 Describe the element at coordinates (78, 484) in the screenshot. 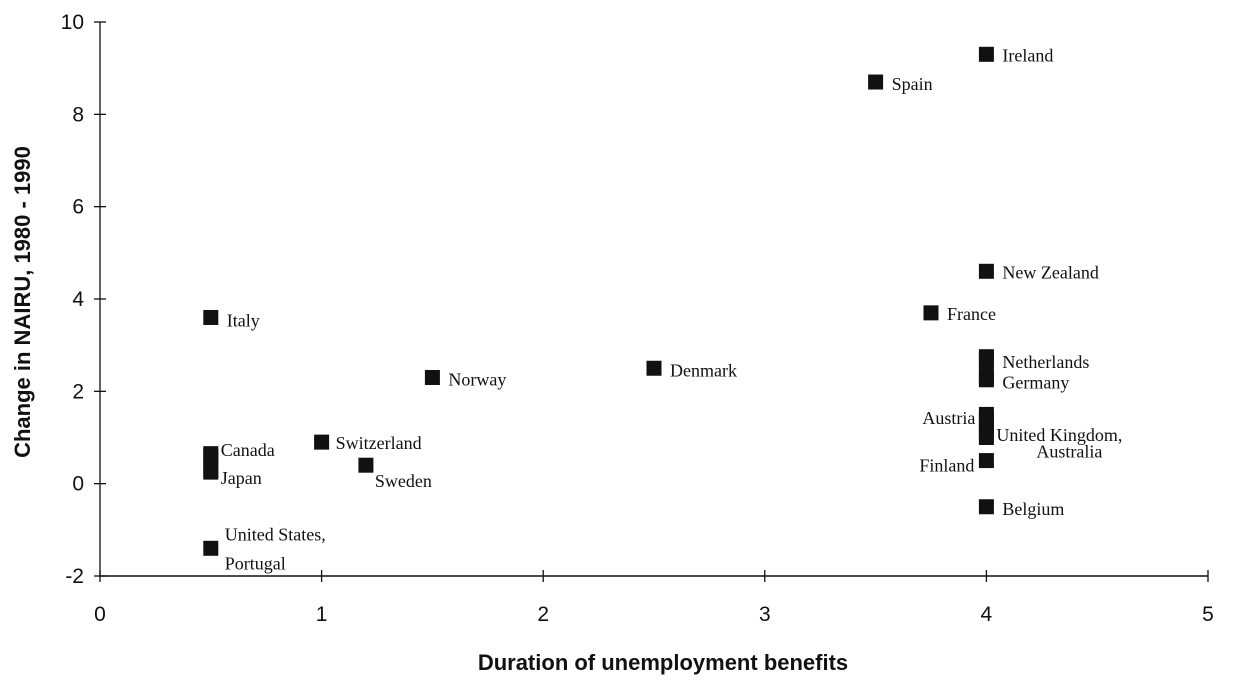

I see `y-tick-label: 0` at that location.